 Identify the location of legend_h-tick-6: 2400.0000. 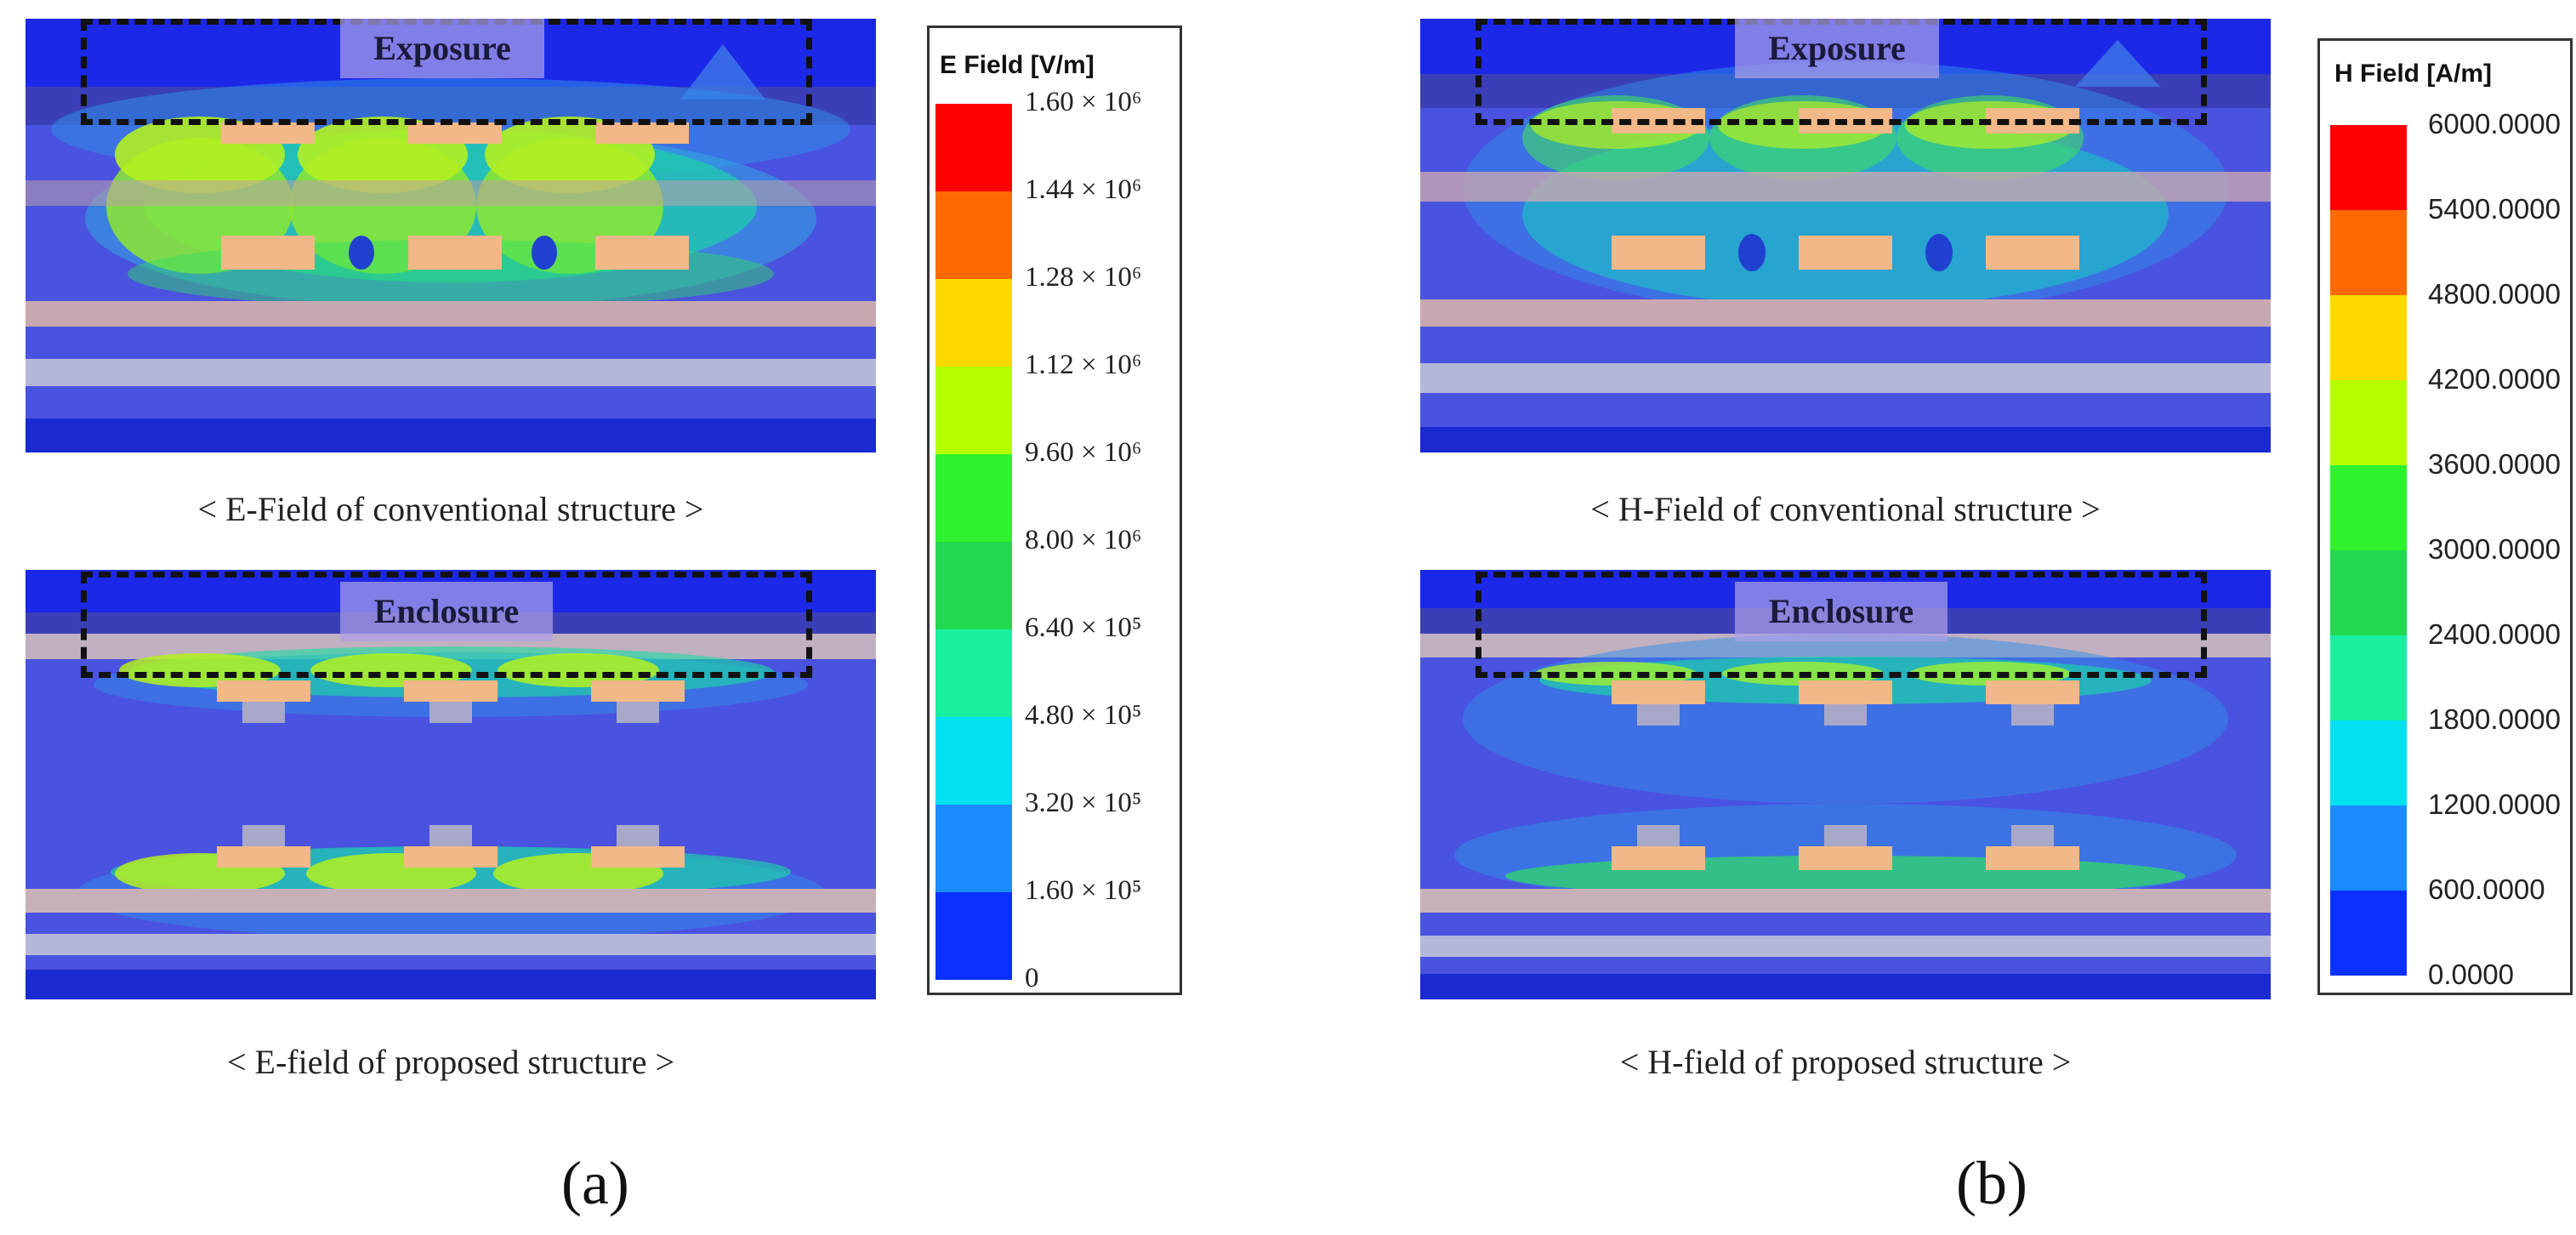
(2494, 634).